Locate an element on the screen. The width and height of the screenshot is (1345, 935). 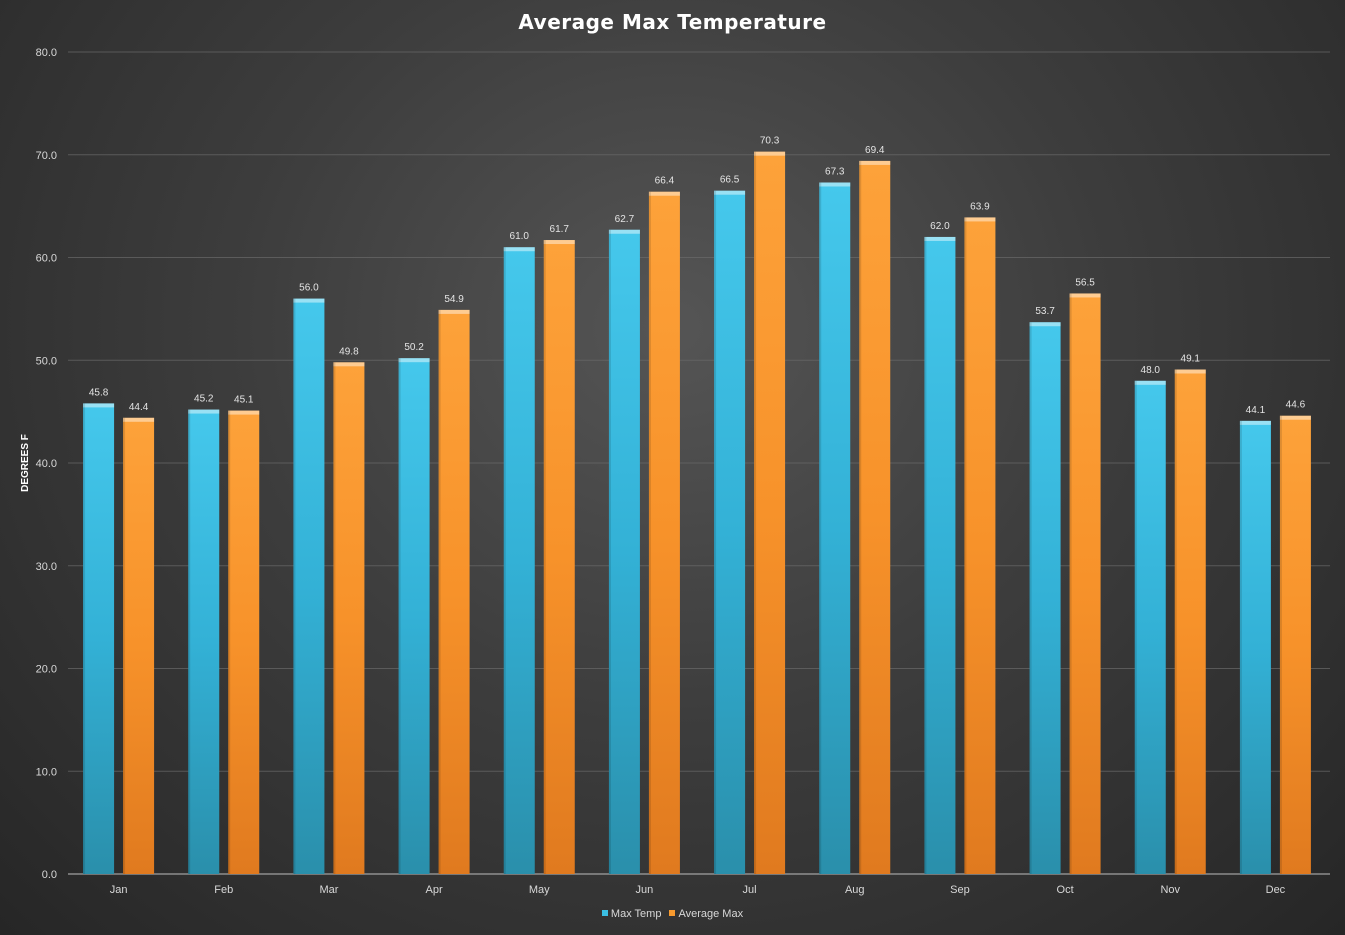
data-label: 48.0 is located at coordinates (1151, 370).